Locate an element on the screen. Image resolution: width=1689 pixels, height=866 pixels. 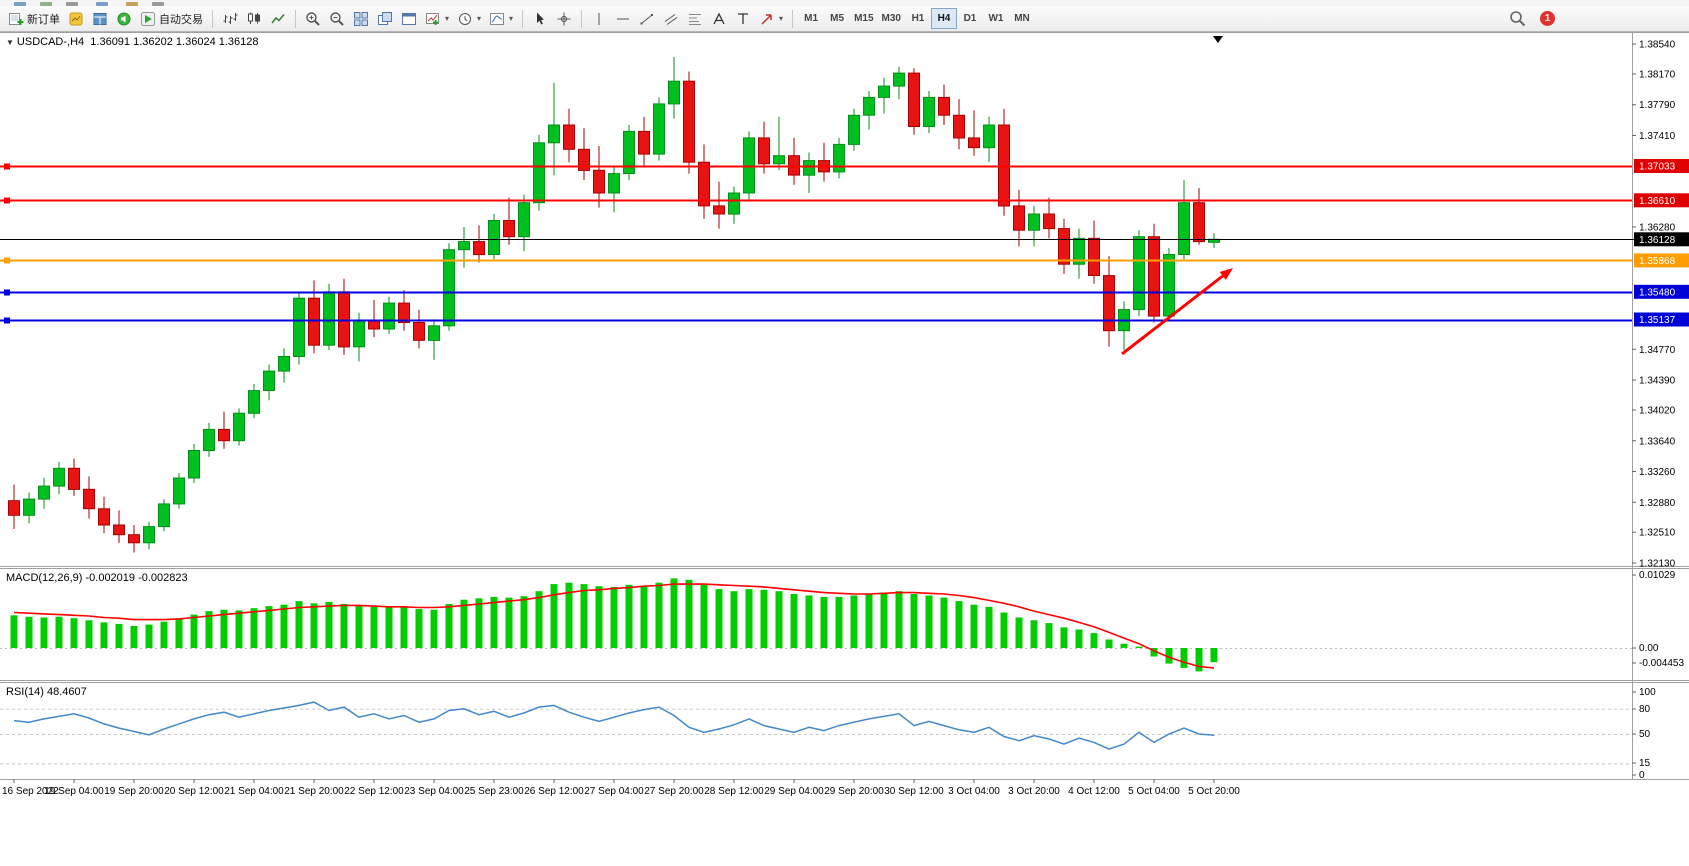
time-axis-label: 19 Sep 20:00 is located at coordinates (134, 791).